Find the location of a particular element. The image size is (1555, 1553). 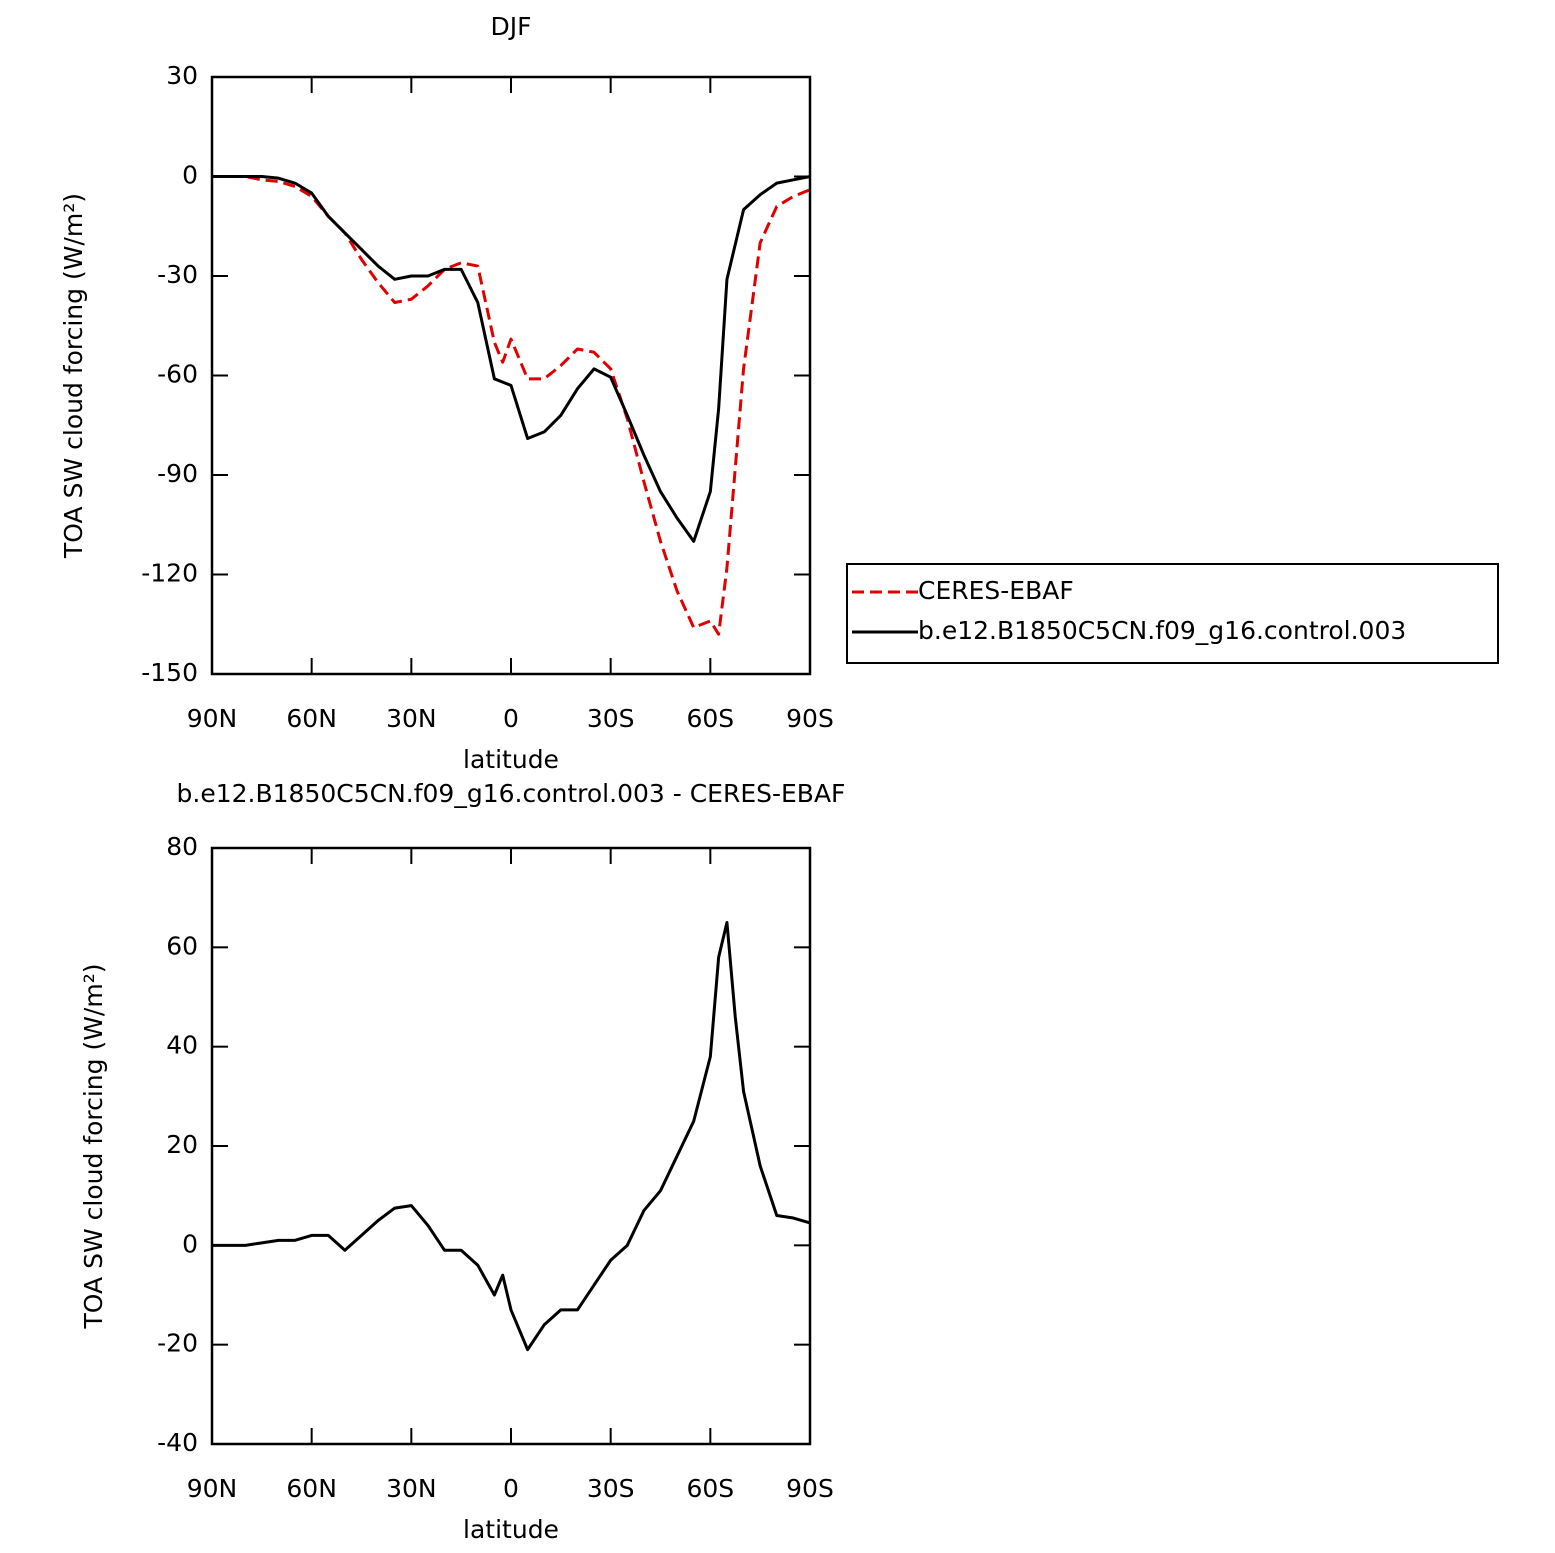

y-tick-label: 60 is located at coordinates (182, 945).